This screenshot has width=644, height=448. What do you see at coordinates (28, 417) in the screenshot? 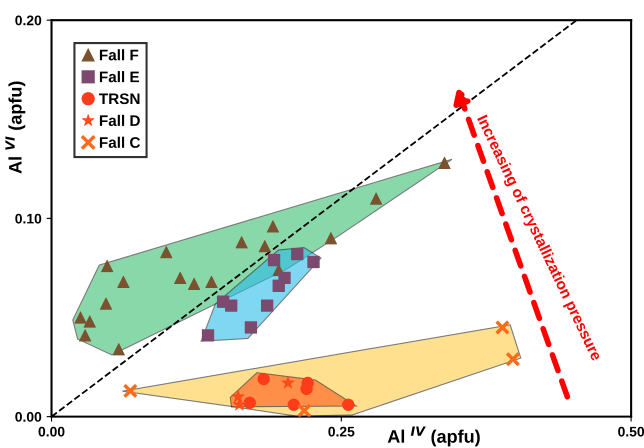
I see `y-tick-label: 0.00` at bounding box center [28, 417].